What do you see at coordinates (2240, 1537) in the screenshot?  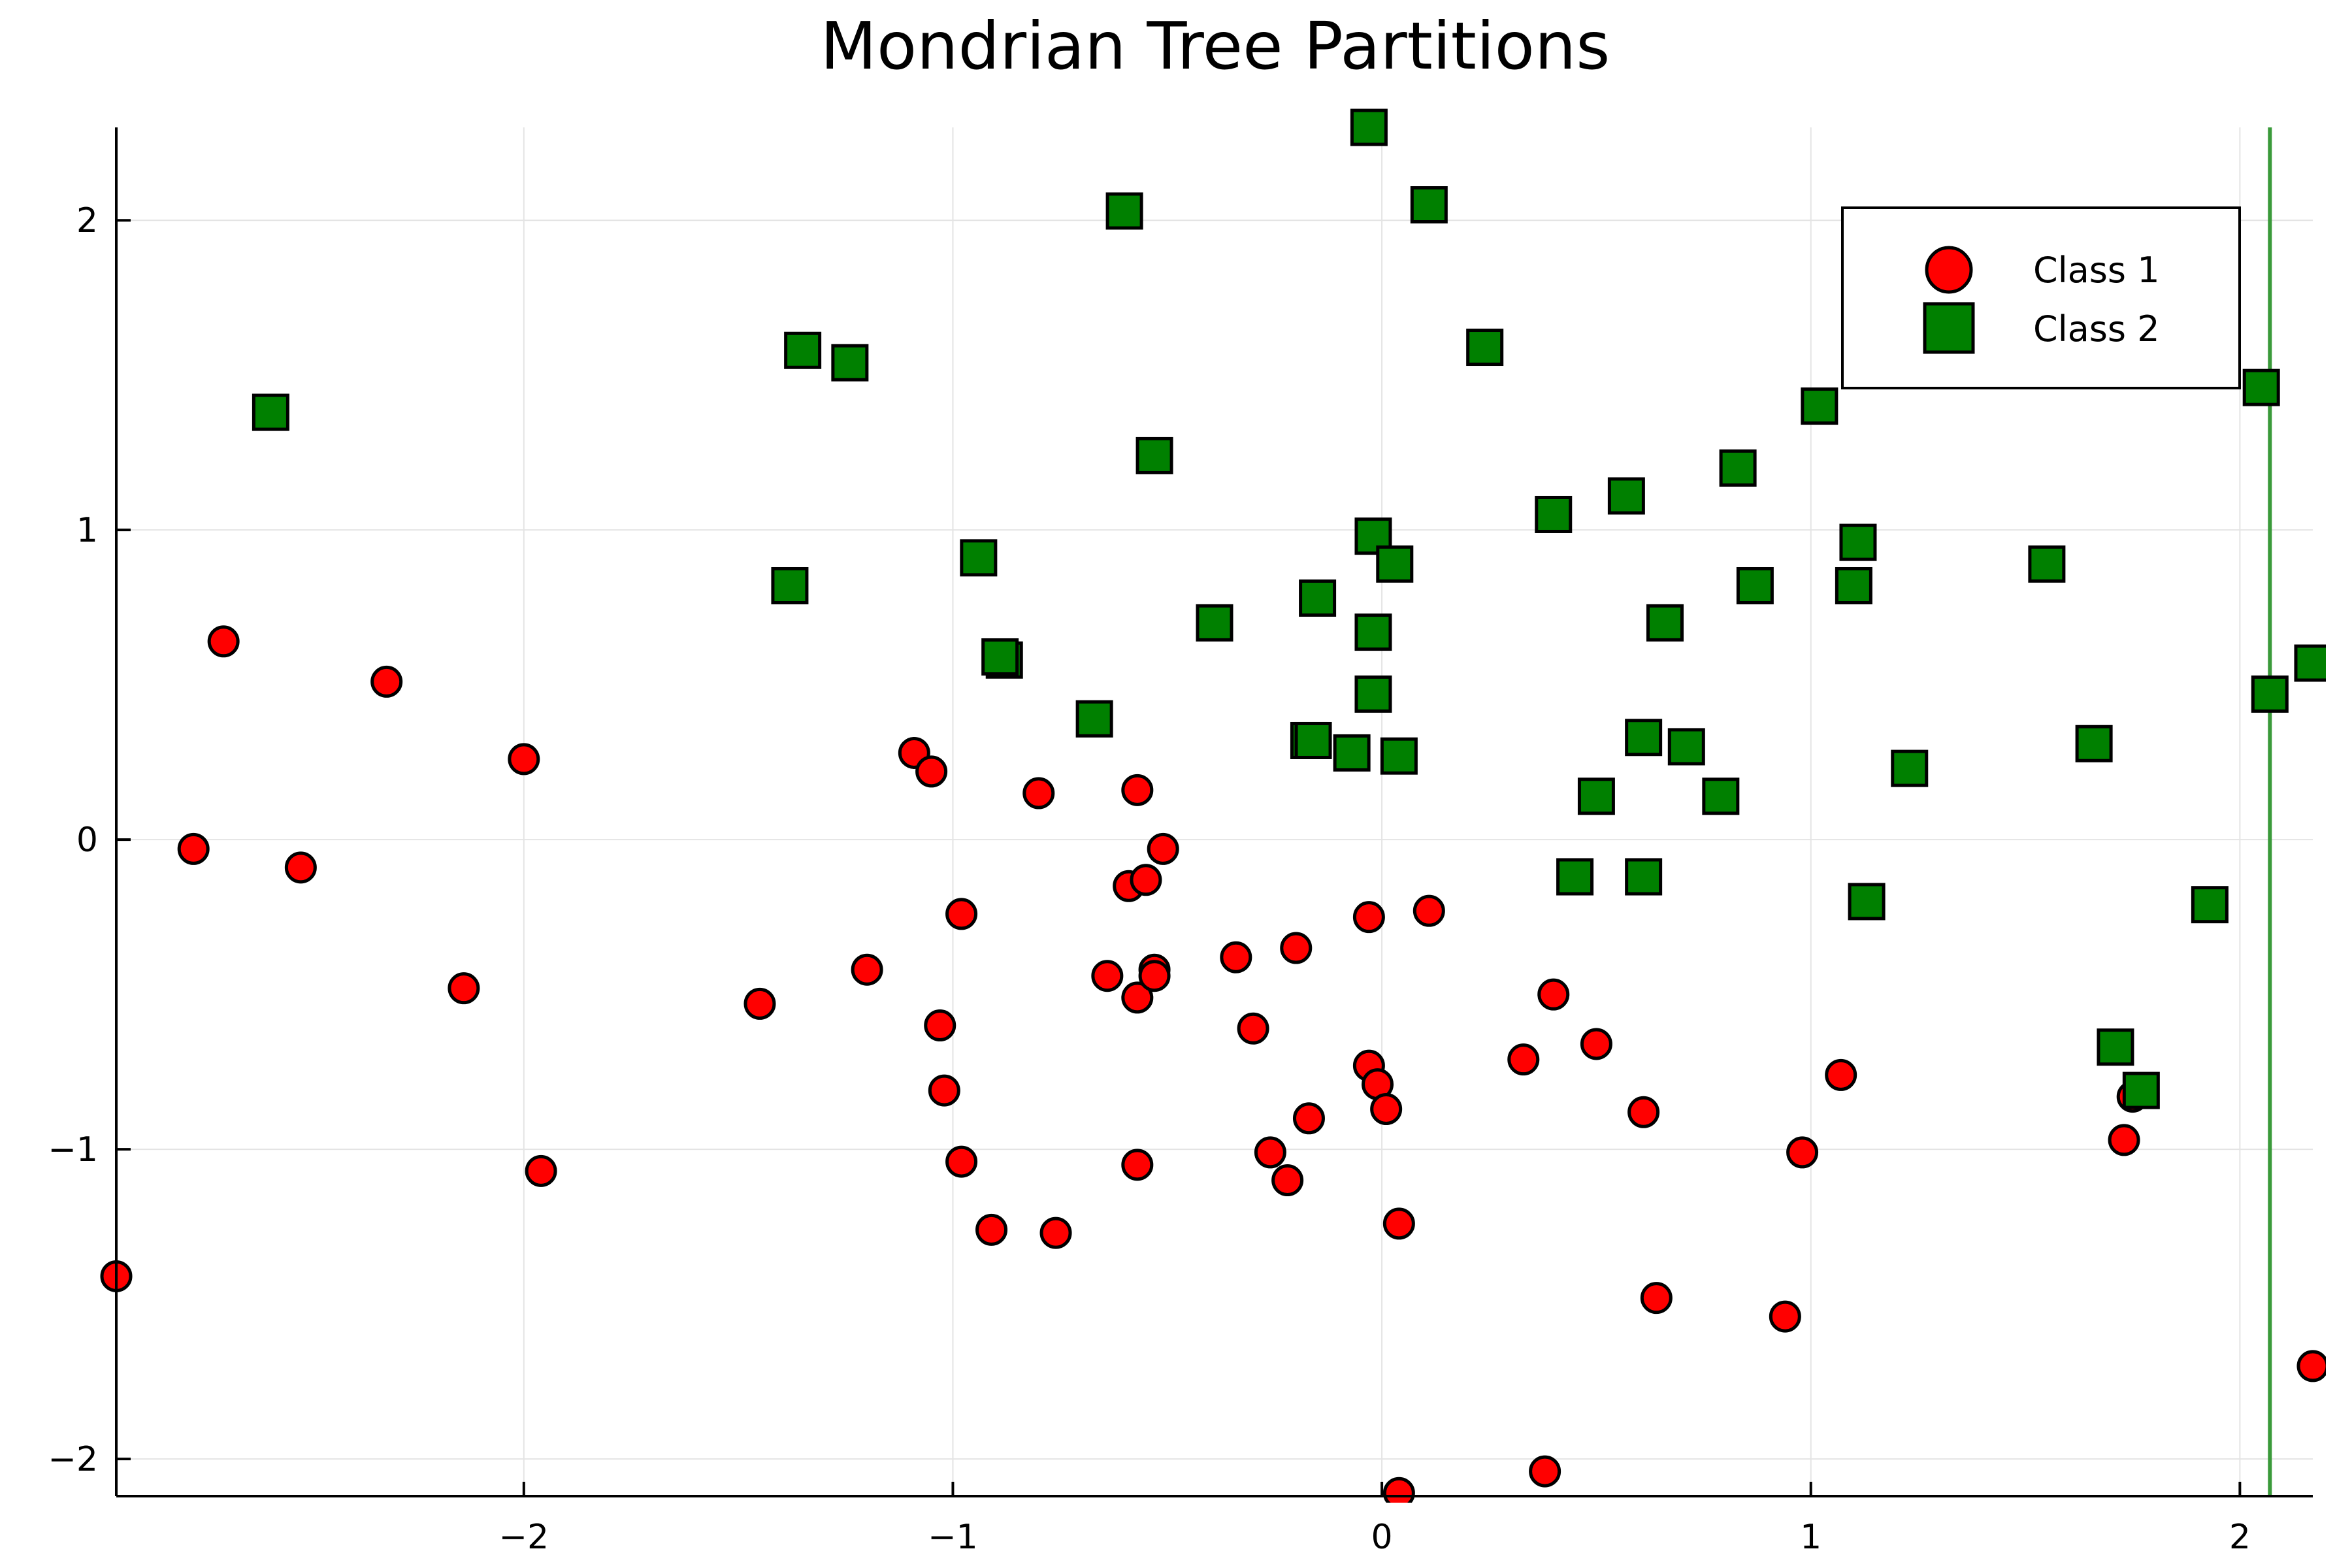 I see `x-tick-label: 2` at bounding box center [2240, 1537].